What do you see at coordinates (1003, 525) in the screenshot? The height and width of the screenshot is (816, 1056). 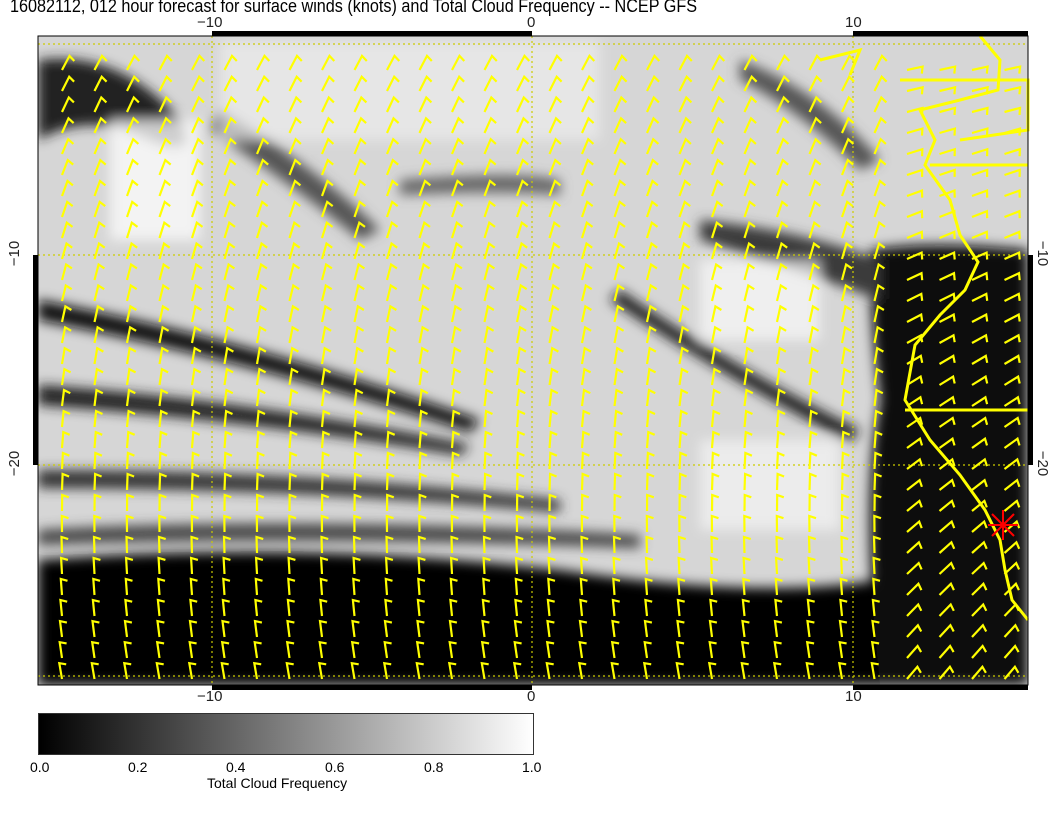 I see `red-star-marker` at bounding box center [1003, 525].